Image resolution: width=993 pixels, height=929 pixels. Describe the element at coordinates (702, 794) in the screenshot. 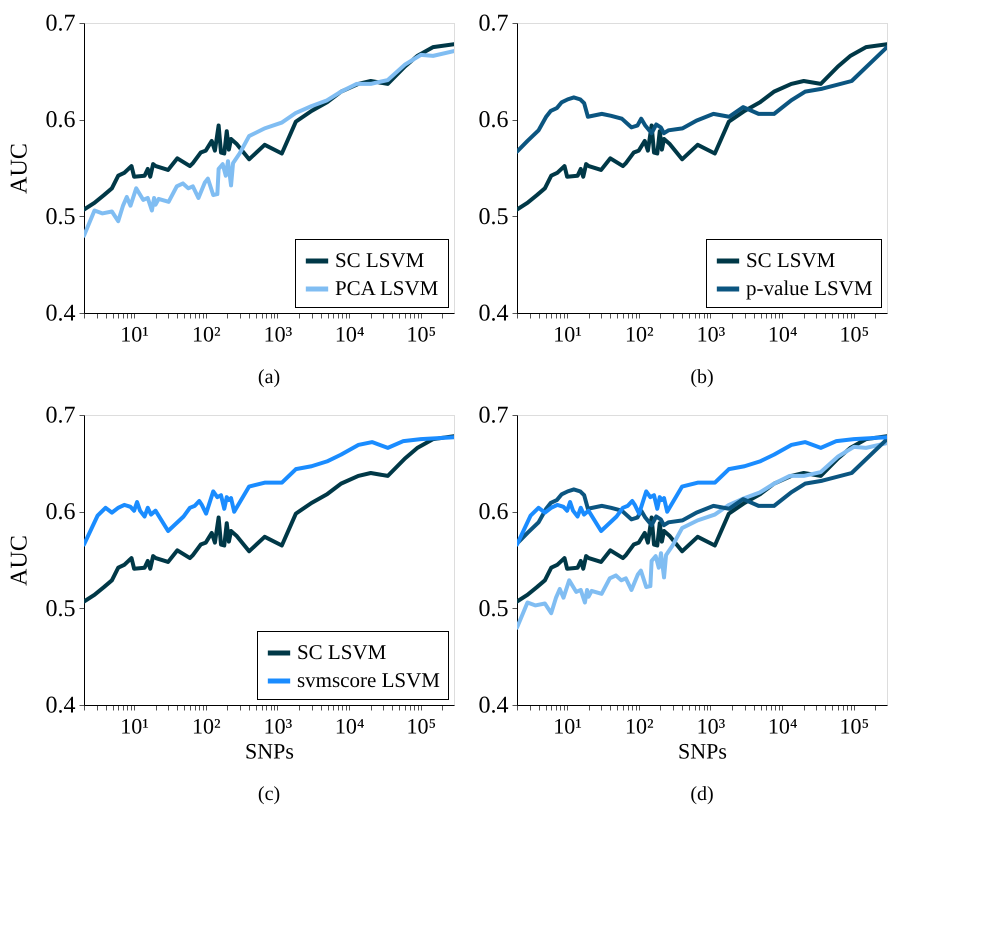

I see `text: (d)` at that location.